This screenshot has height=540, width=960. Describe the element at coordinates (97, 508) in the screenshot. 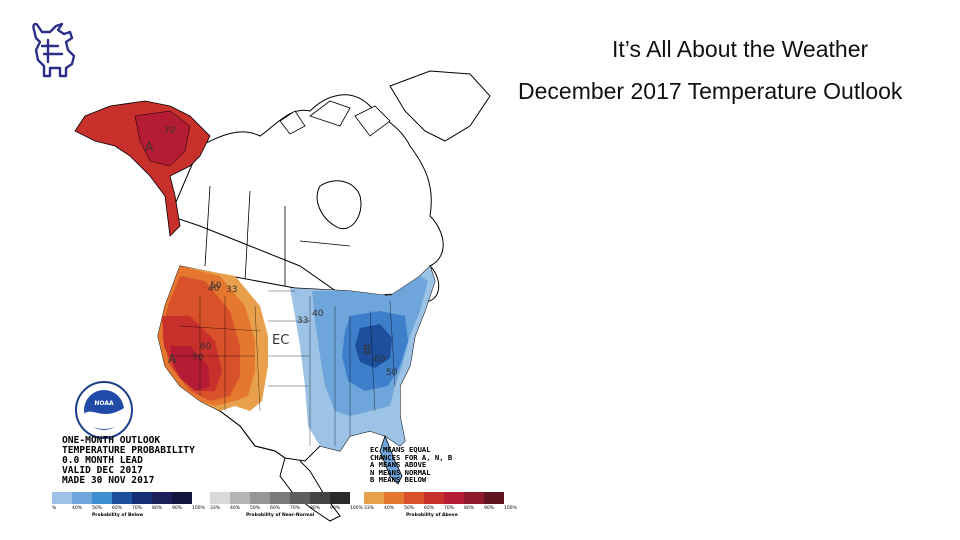

I see `scale-below-tick: 50%` at that location.